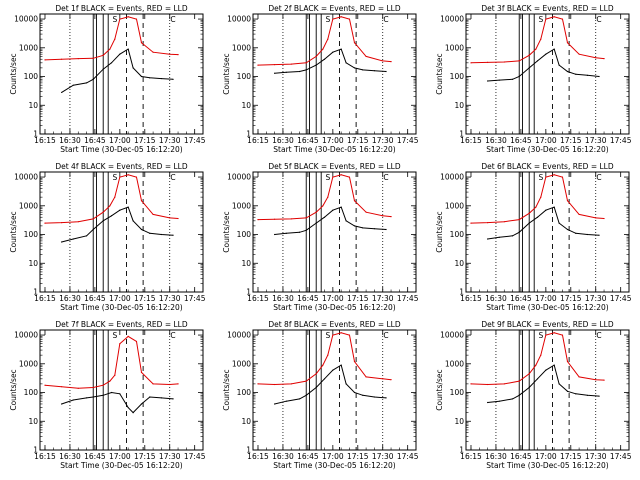  I want to click on panel-title: Det 7f BLACK = Events, RED = LLD, so click(121, 324).